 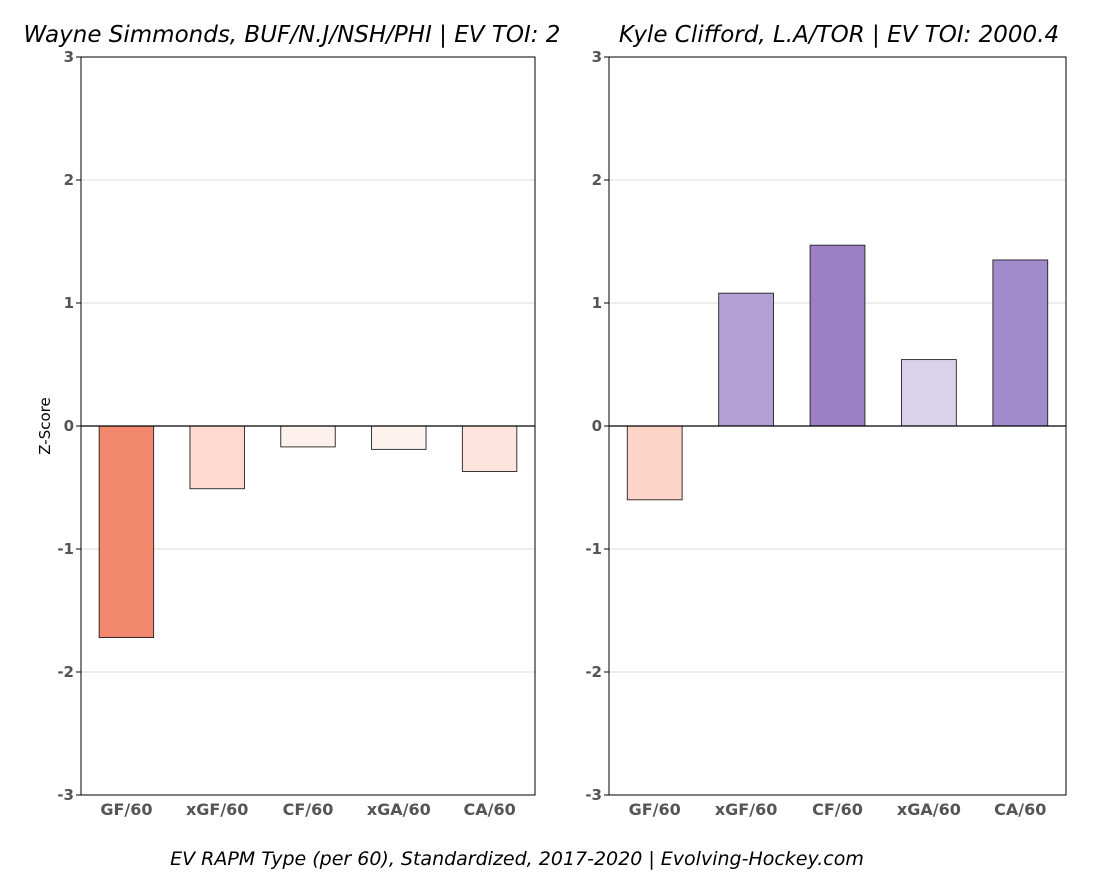 I want to click on panel-title: Kyle Clifford, L.A/TOR | EV TOI: 2000.4, so click(x=839, y=35).